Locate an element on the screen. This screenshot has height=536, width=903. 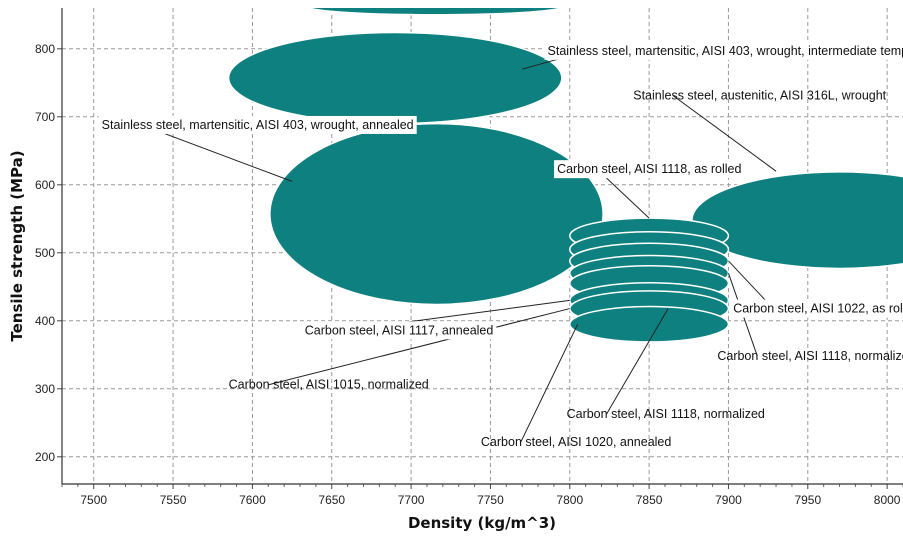
x-tick-label: 7900 is located at coordinates (728, 500).